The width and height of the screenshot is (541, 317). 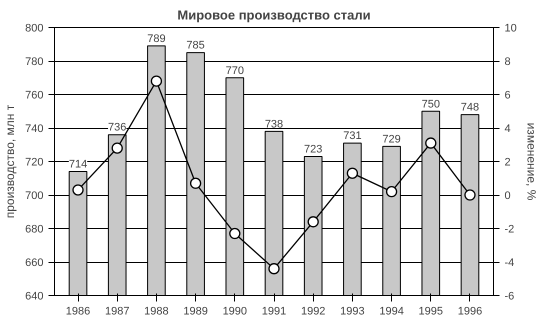 I want to click on y-tick-label: 680, so click(x=34, y=230).